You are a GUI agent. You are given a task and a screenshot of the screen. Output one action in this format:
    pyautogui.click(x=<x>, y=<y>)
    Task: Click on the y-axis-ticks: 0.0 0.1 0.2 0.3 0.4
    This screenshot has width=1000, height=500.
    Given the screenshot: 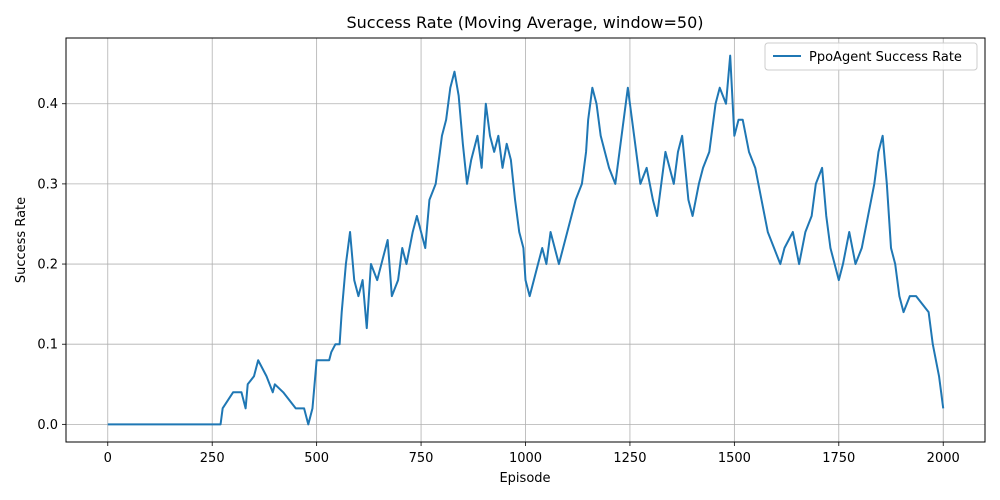 What is the action you would take?
    pyautogui.click(x=51, y=265)
    